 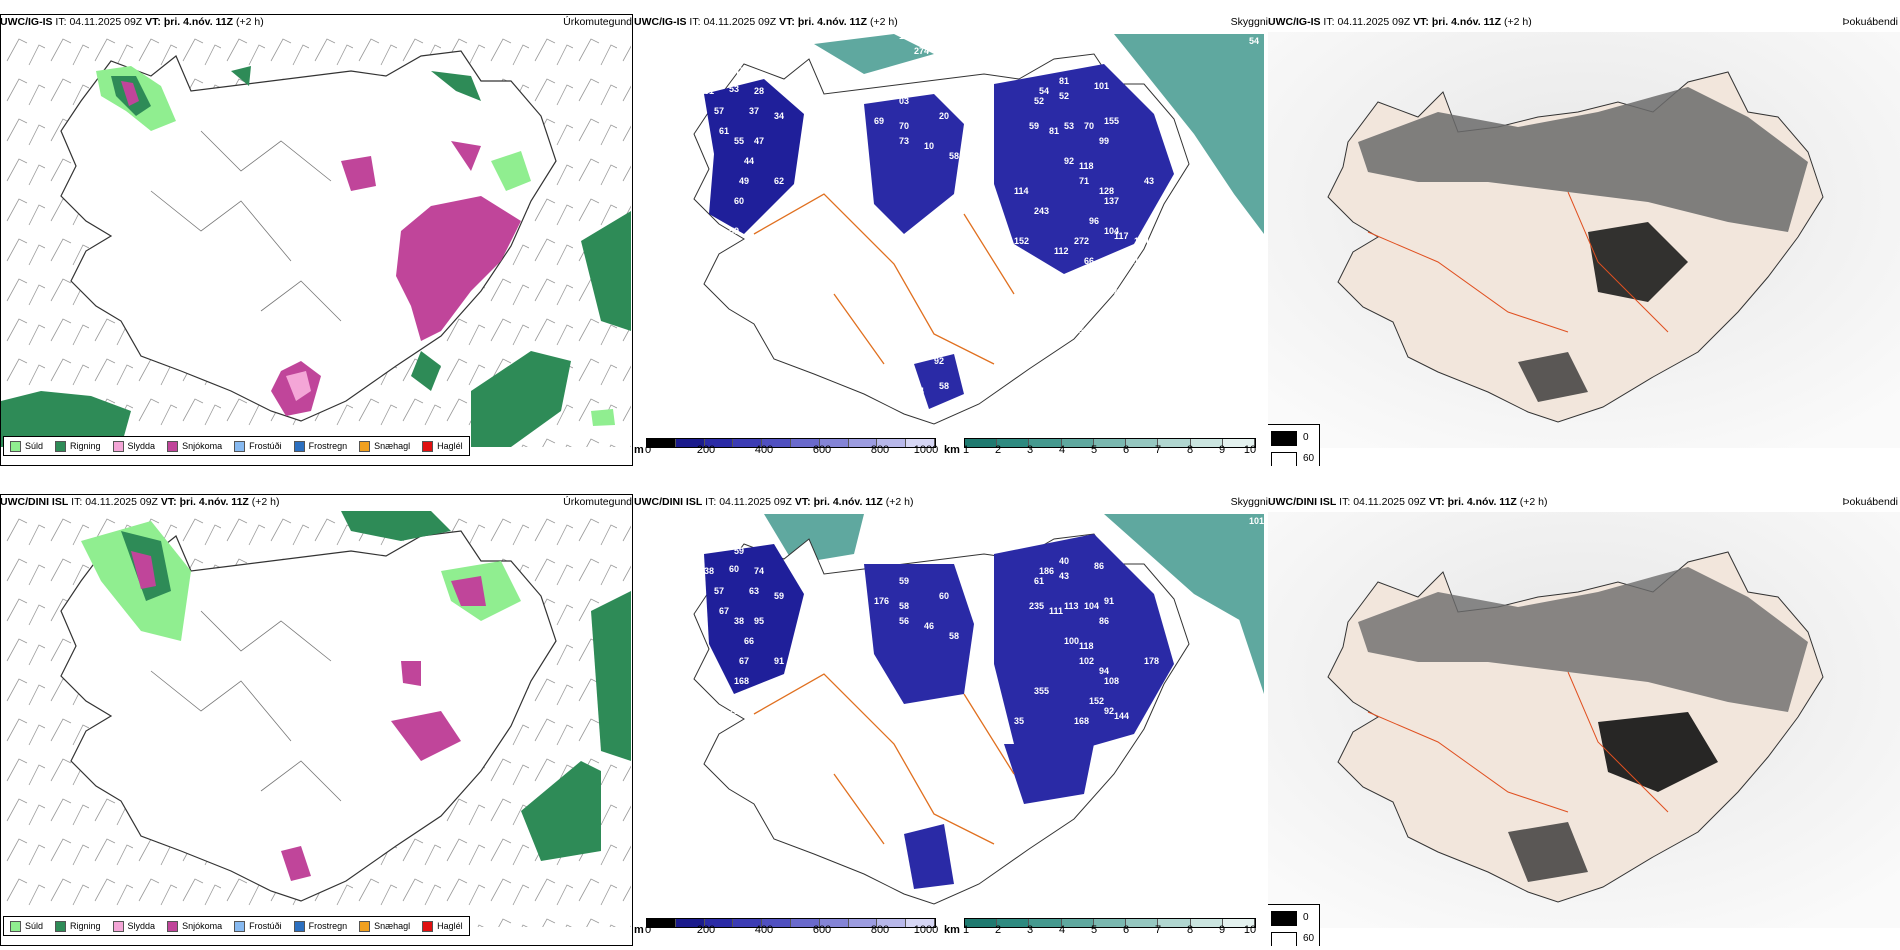 I want to click on cloud-base-value: 112, so click(x=1061, y=251).